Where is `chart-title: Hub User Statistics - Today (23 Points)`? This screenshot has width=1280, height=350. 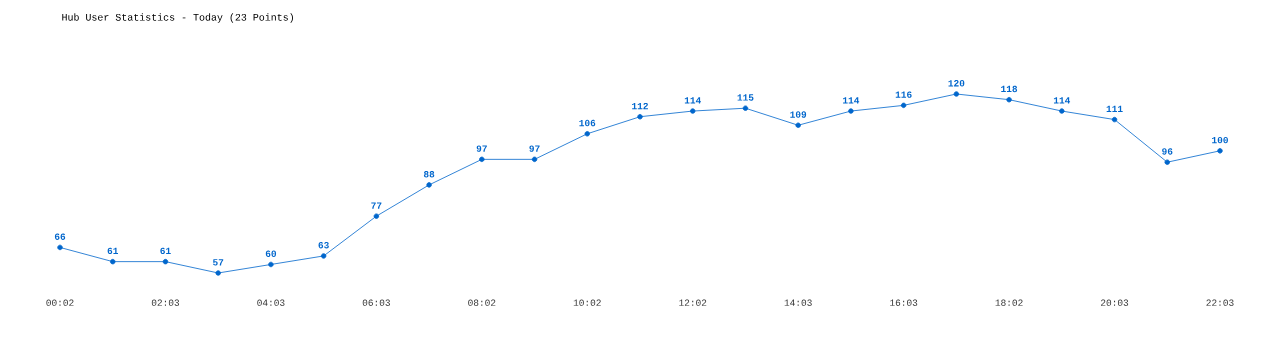
chart-title: Hub User Statistics - Today (23 Points) is located at coordinates (177, 18).